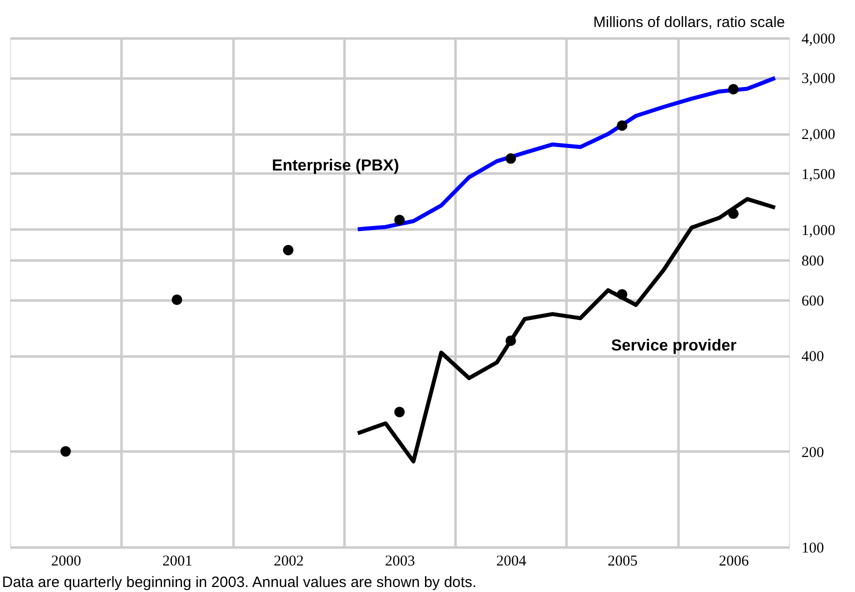 The image size is (855, 592). What do you see at coordinates (819, 40) in the screenshot?
I see `y-tick-label: 4,000` at bounding box center [819, 40].